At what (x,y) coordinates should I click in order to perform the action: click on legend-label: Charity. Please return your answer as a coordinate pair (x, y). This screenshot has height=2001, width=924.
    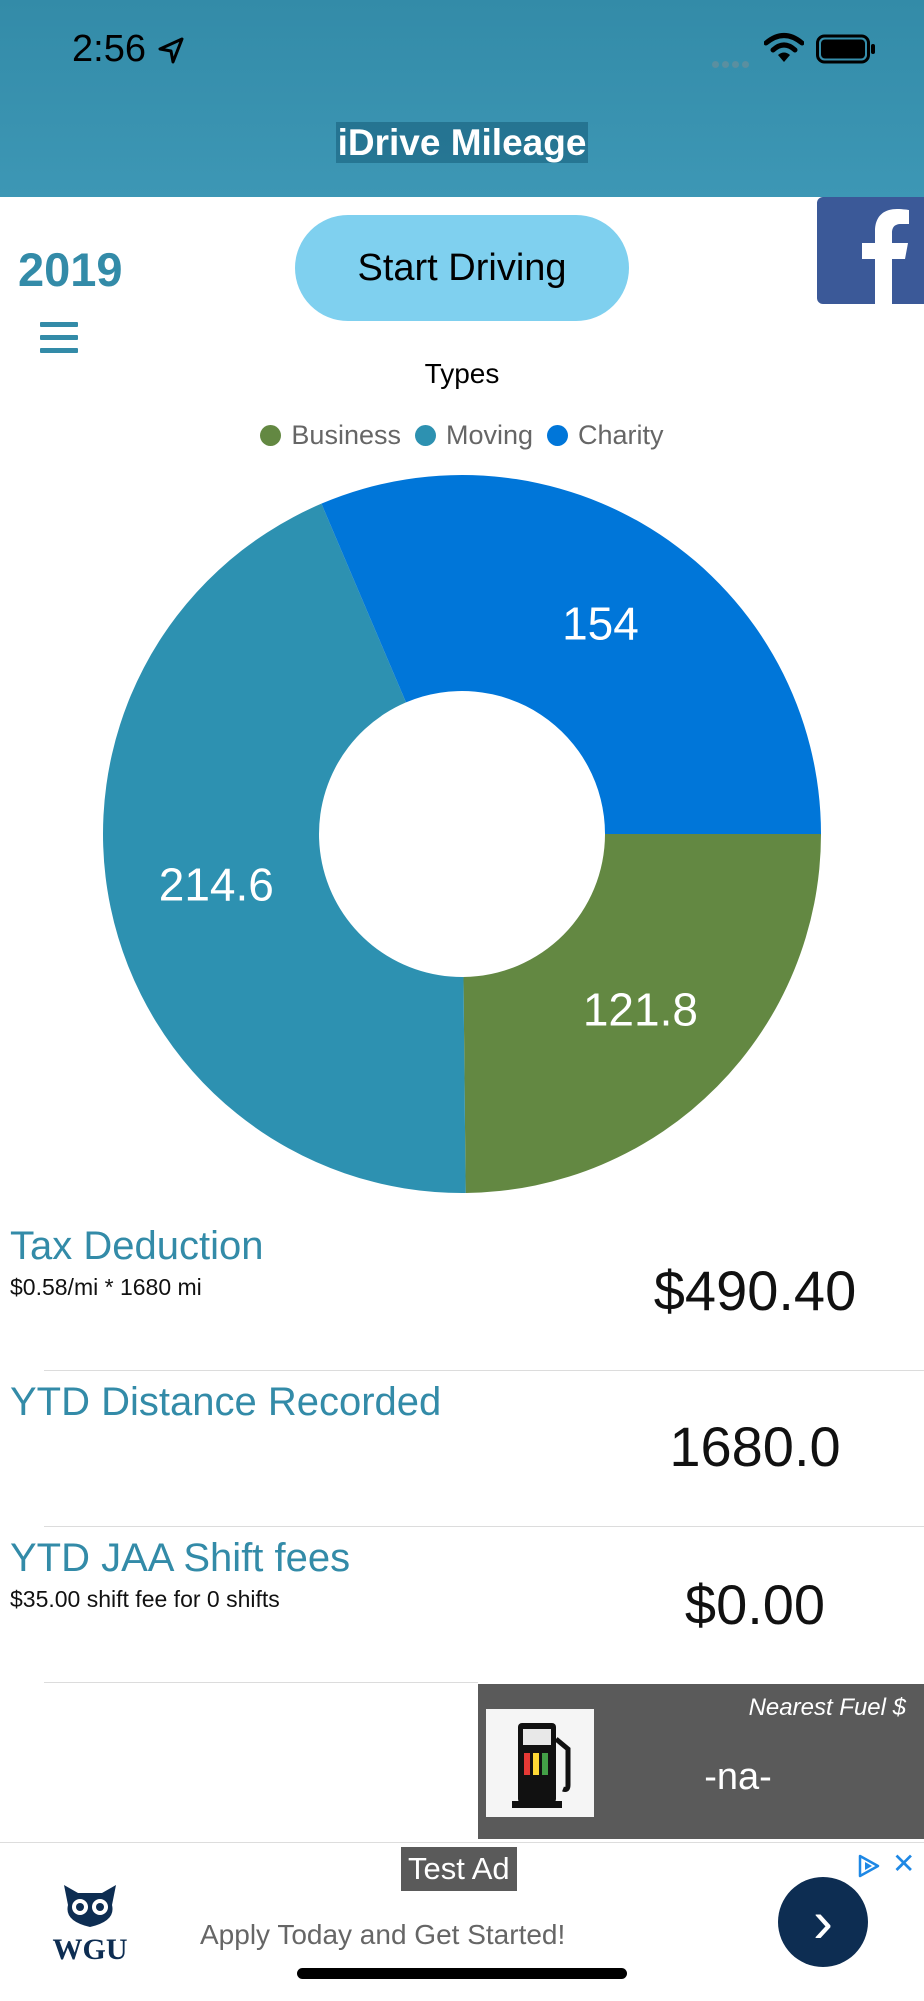
    Looking at the image, I should click on (621, 435).